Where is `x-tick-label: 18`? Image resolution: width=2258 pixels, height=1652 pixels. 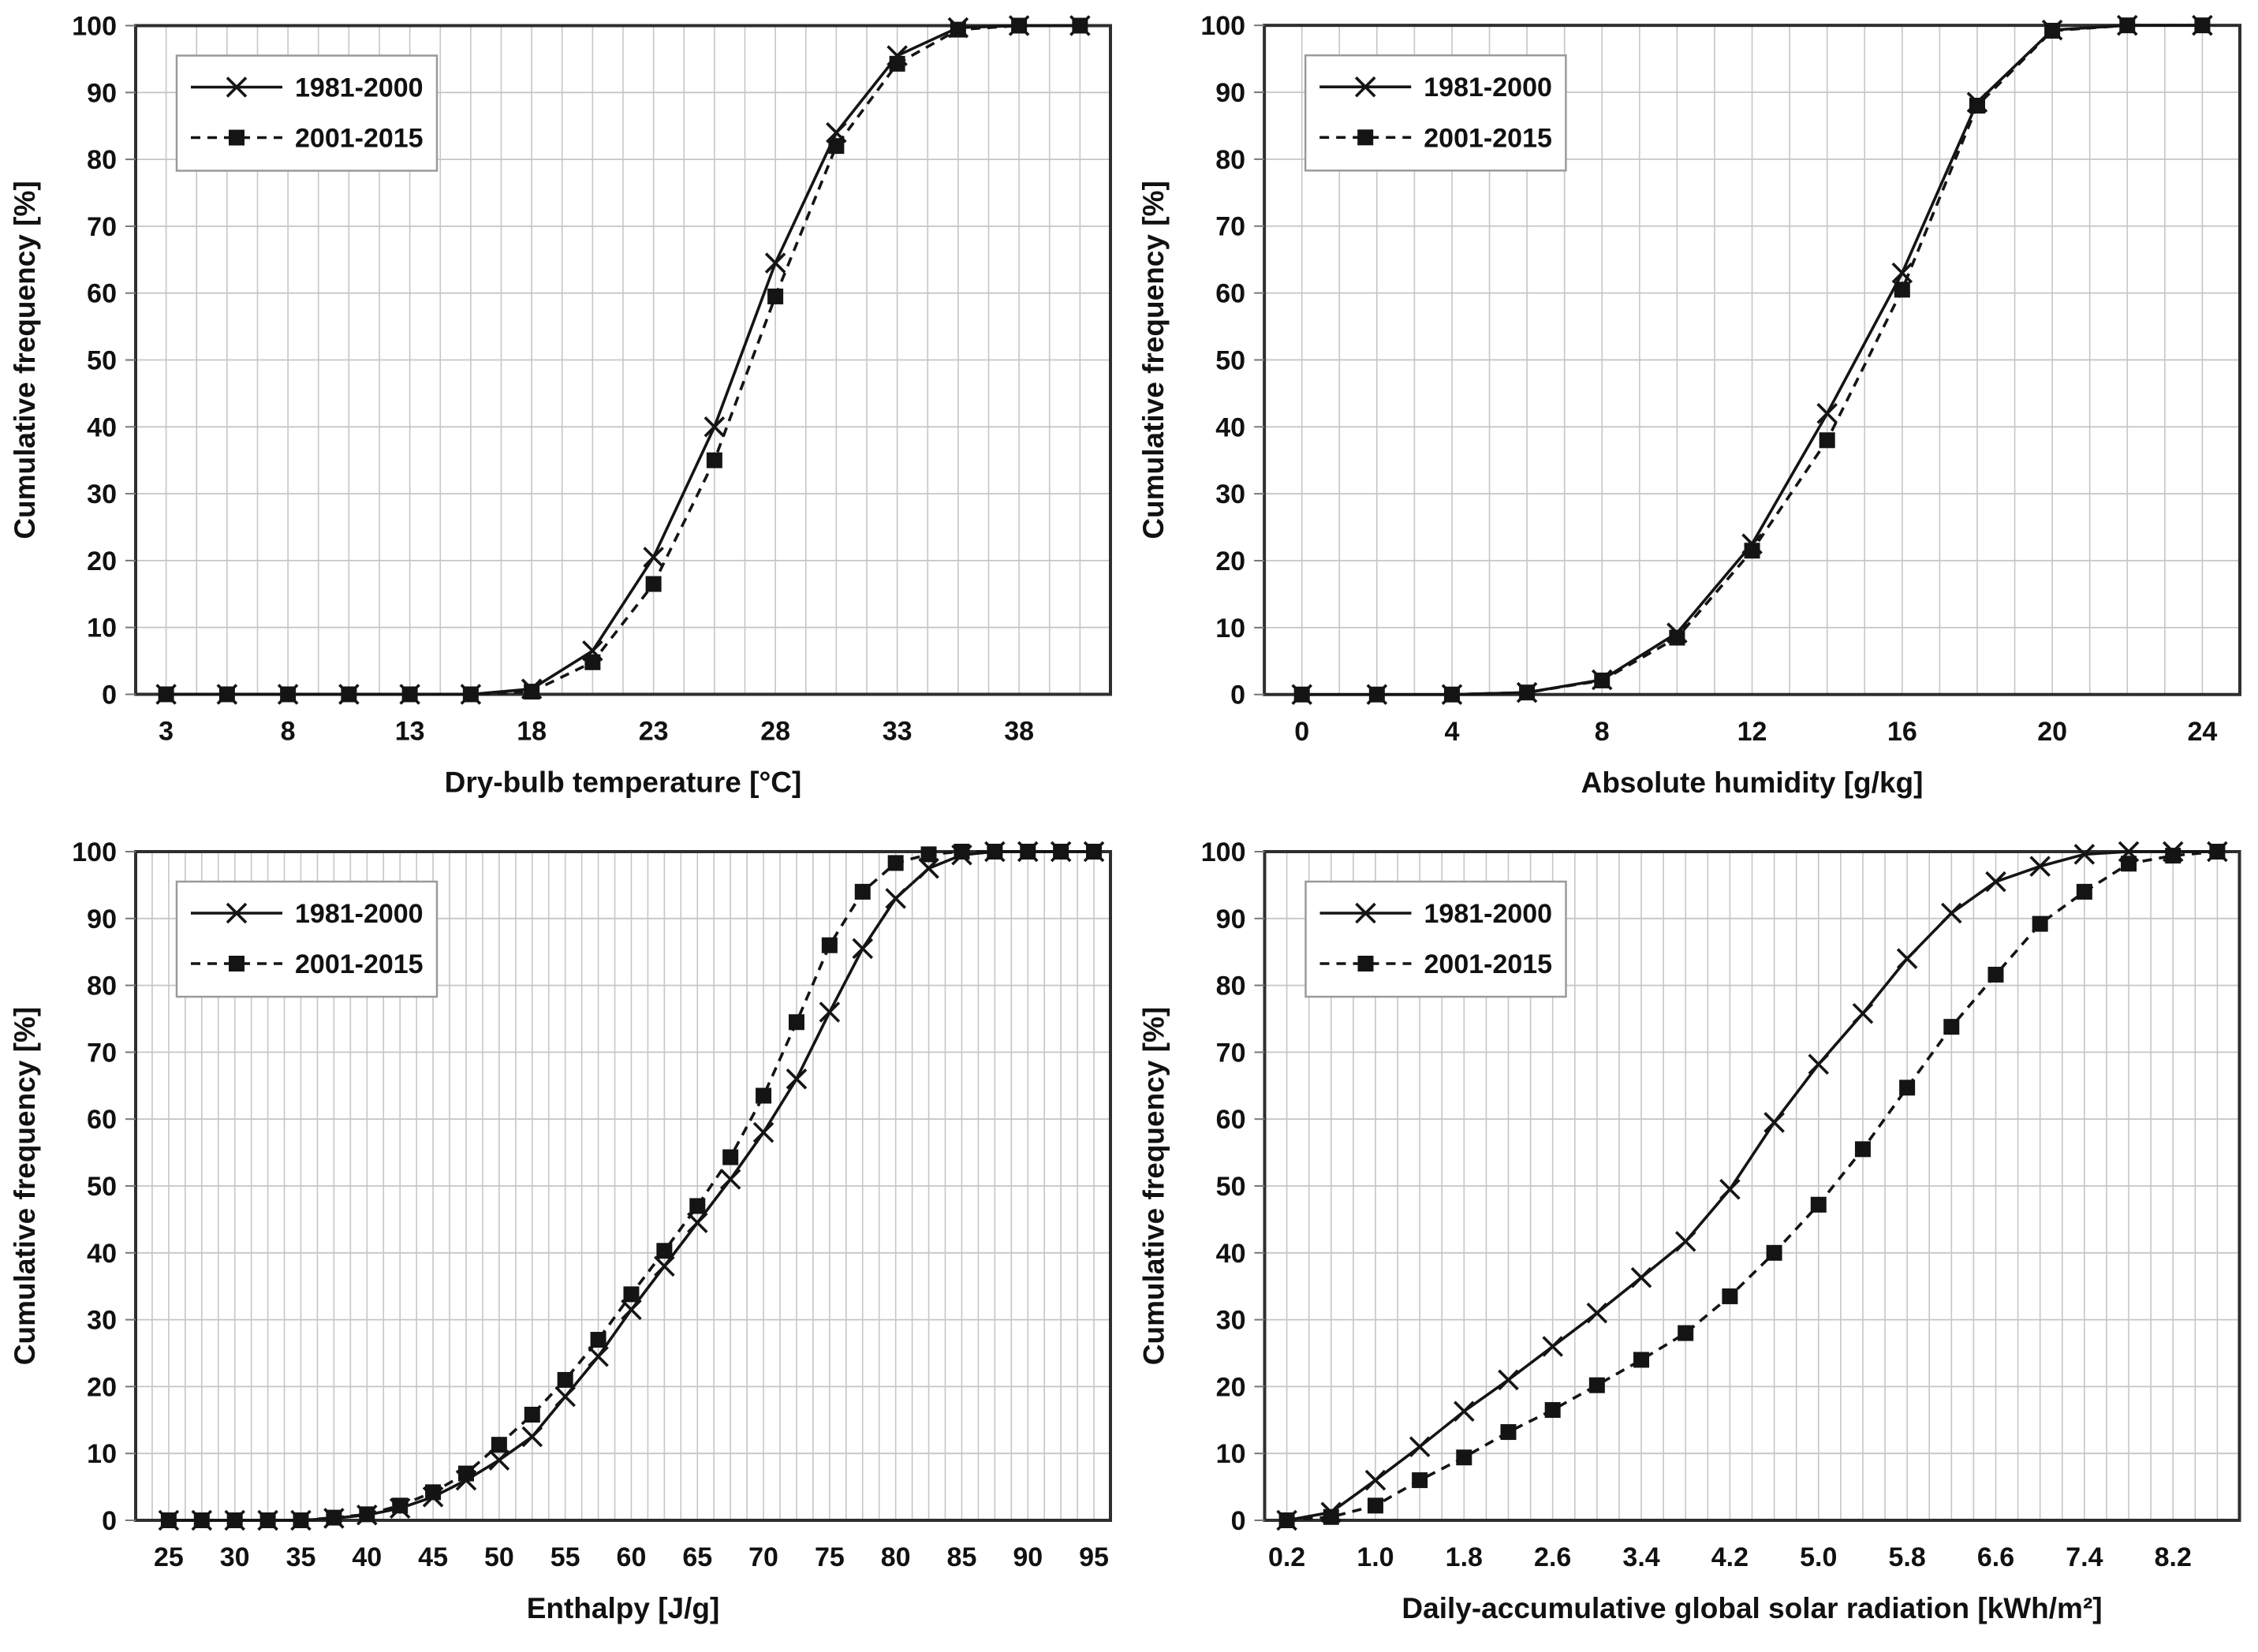 x-tick-label: 18 is located at coordinates (532, 732).